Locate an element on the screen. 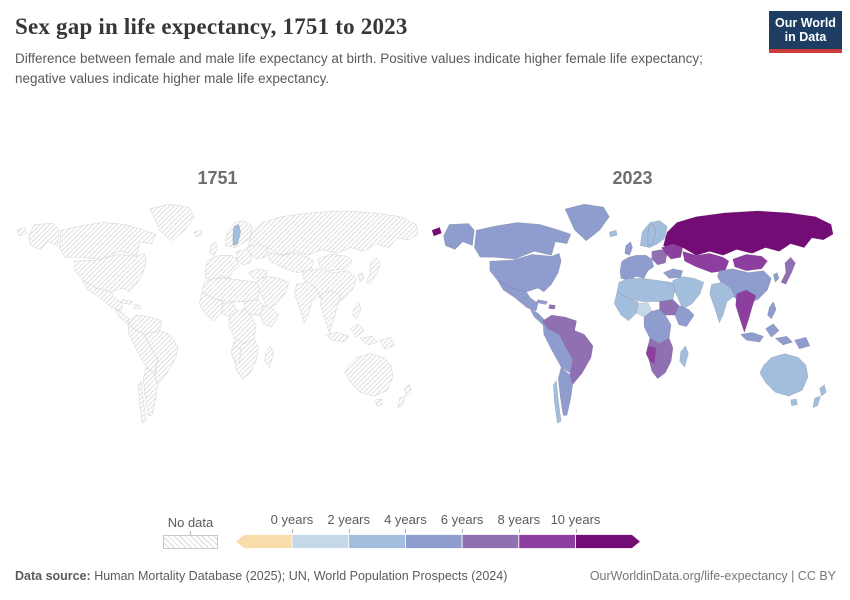 Image resolution: width=850 pixels, height=600 pixels. region-new-zealand-2023 is located at coordinates (819, 396).